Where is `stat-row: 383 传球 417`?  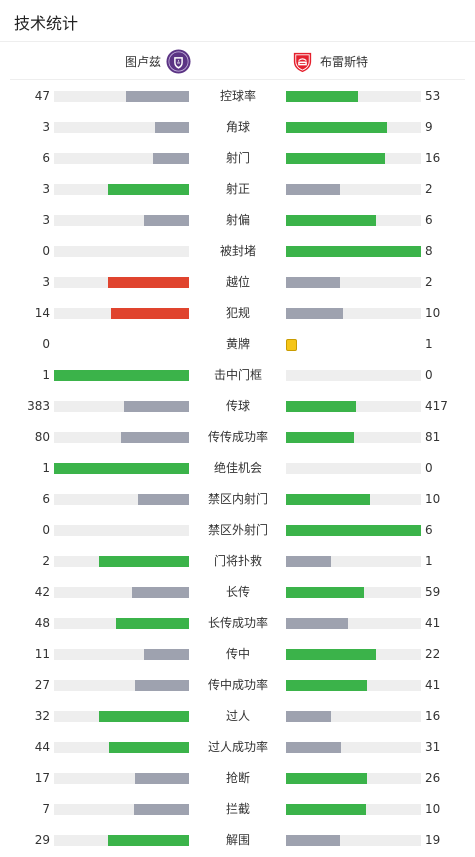
stat-row: 383 传球 417 is located at coordinates (237, 406).